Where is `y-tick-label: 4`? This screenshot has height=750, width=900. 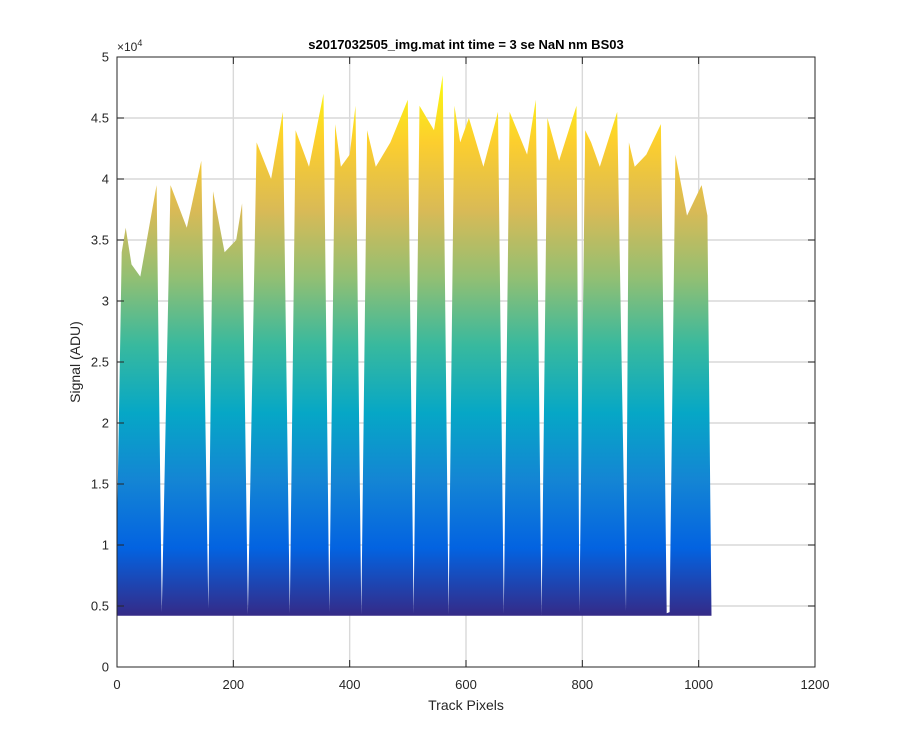 y-tick-label: 4 is located at coordinates (105, 179).